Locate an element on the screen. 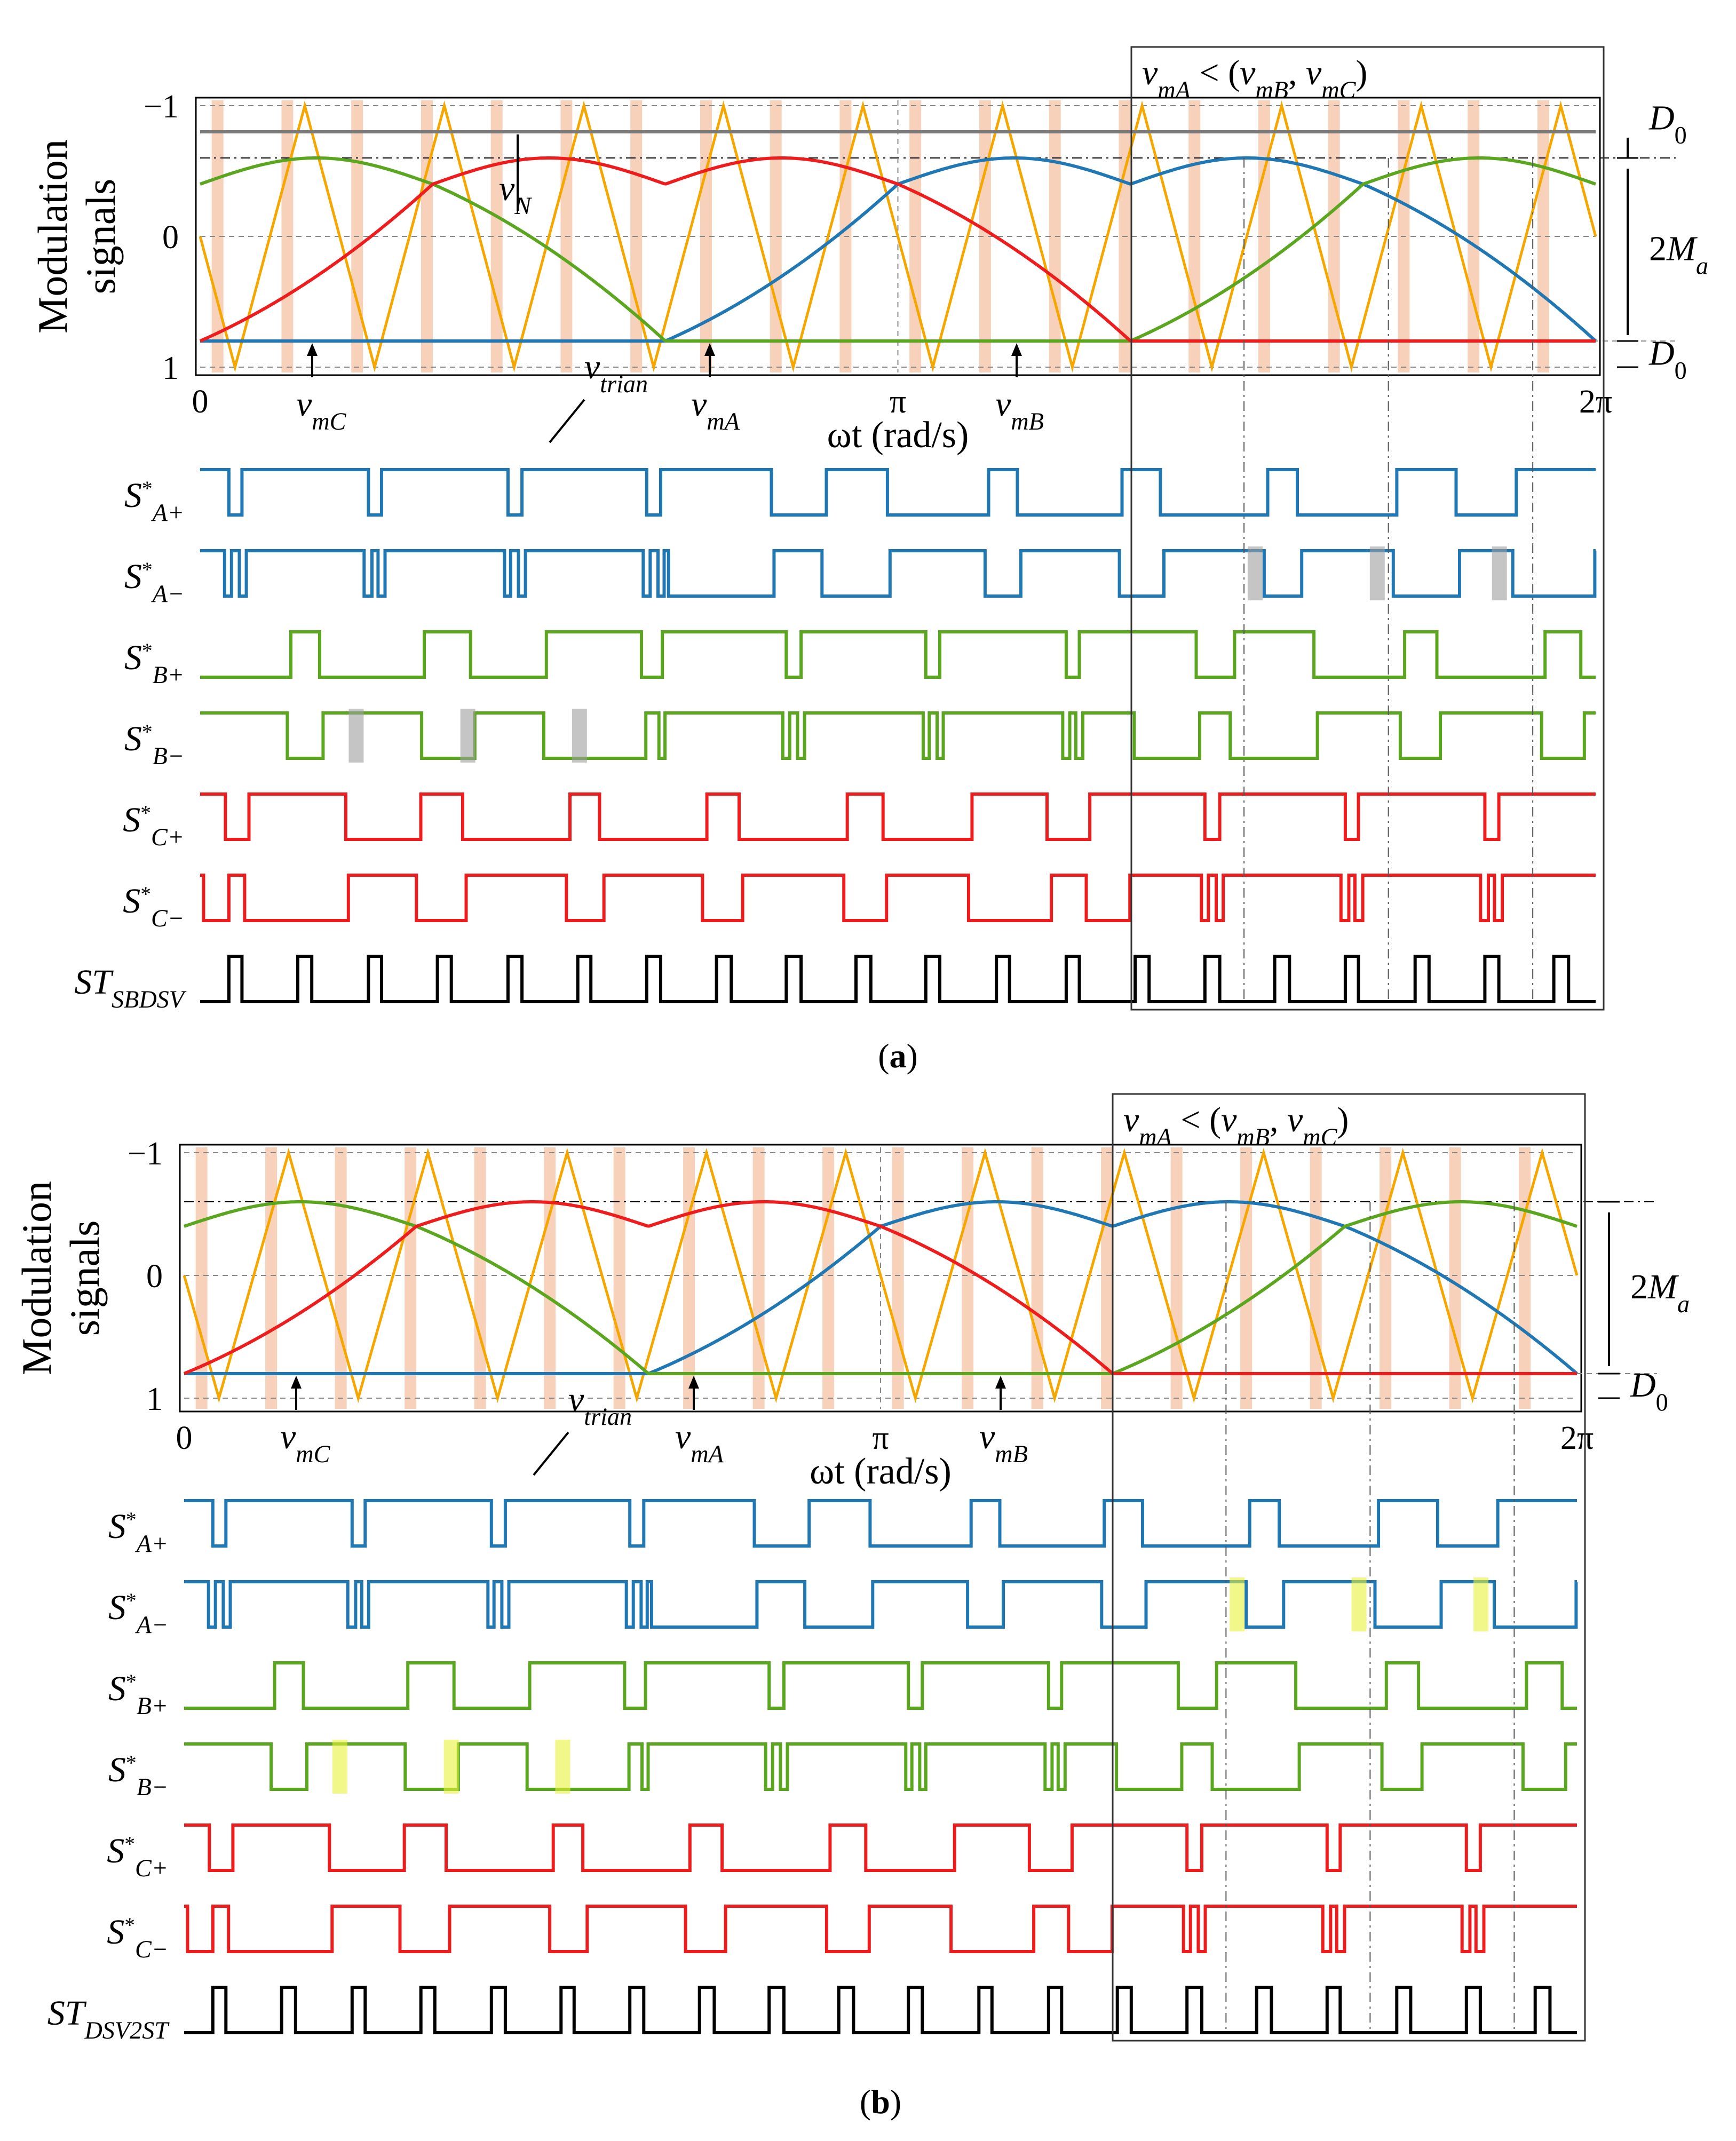 This screenshot has width=1736, height=2141. label-2ma-part: M is located at coordinates (1663, 1286).